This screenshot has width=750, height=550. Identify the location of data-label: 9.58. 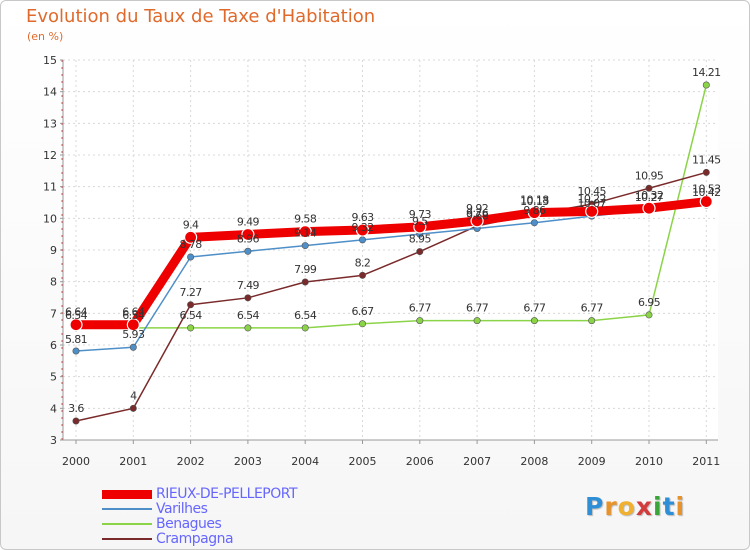
(305, 219).